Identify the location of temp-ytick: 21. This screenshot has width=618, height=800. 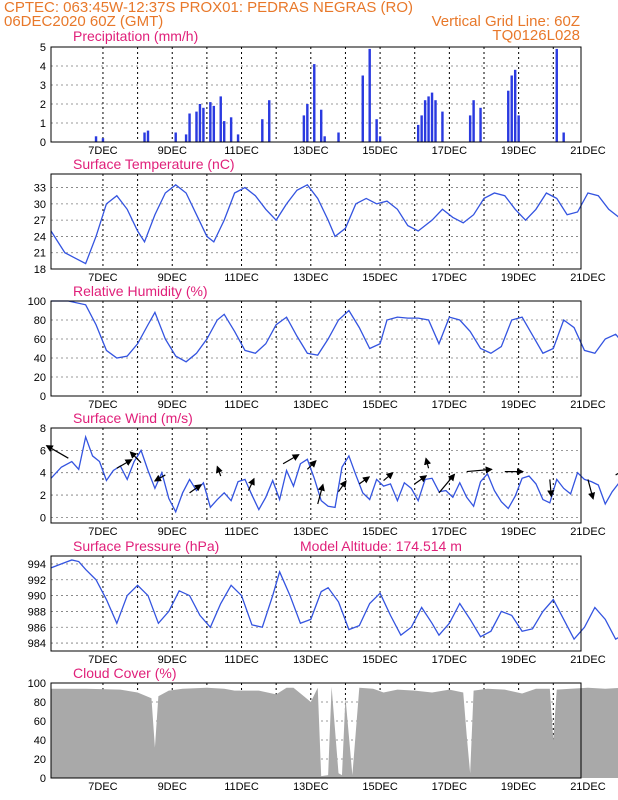
(40, 254).